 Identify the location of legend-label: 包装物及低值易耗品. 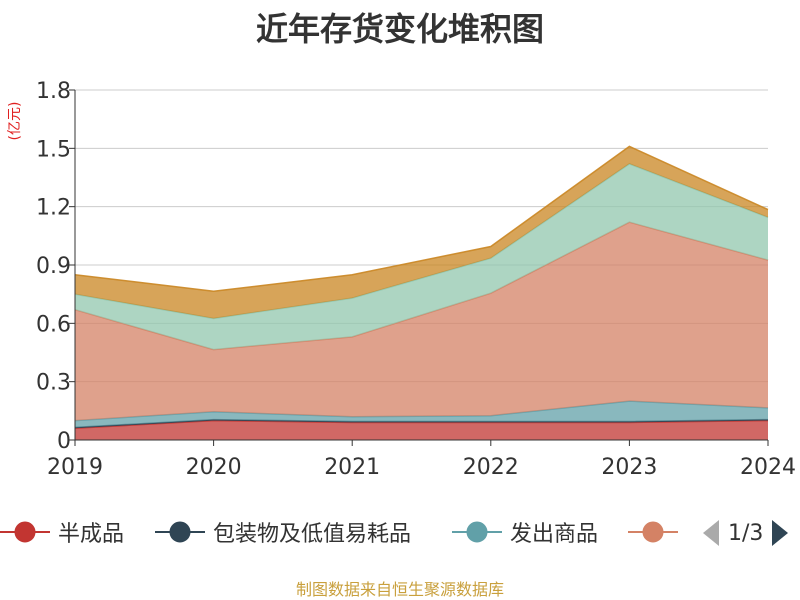
(312, 534).